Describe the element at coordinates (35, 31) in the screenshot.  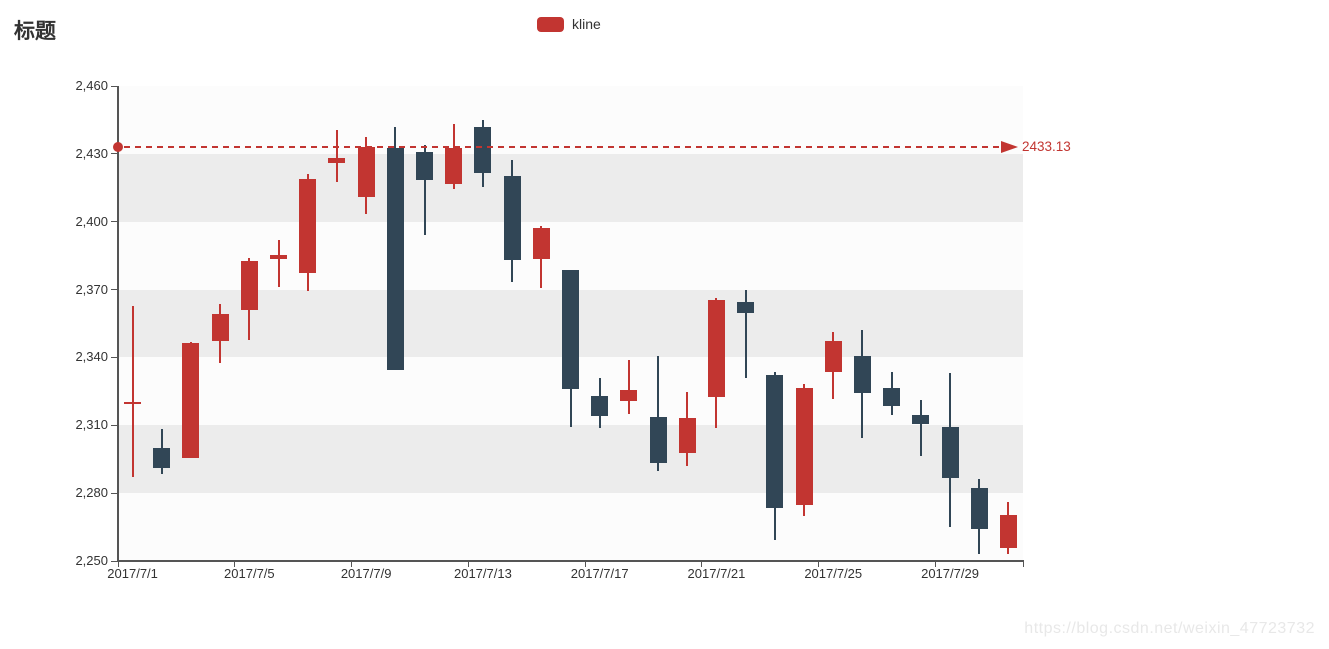
I see `chart-title: 标题` at that location.